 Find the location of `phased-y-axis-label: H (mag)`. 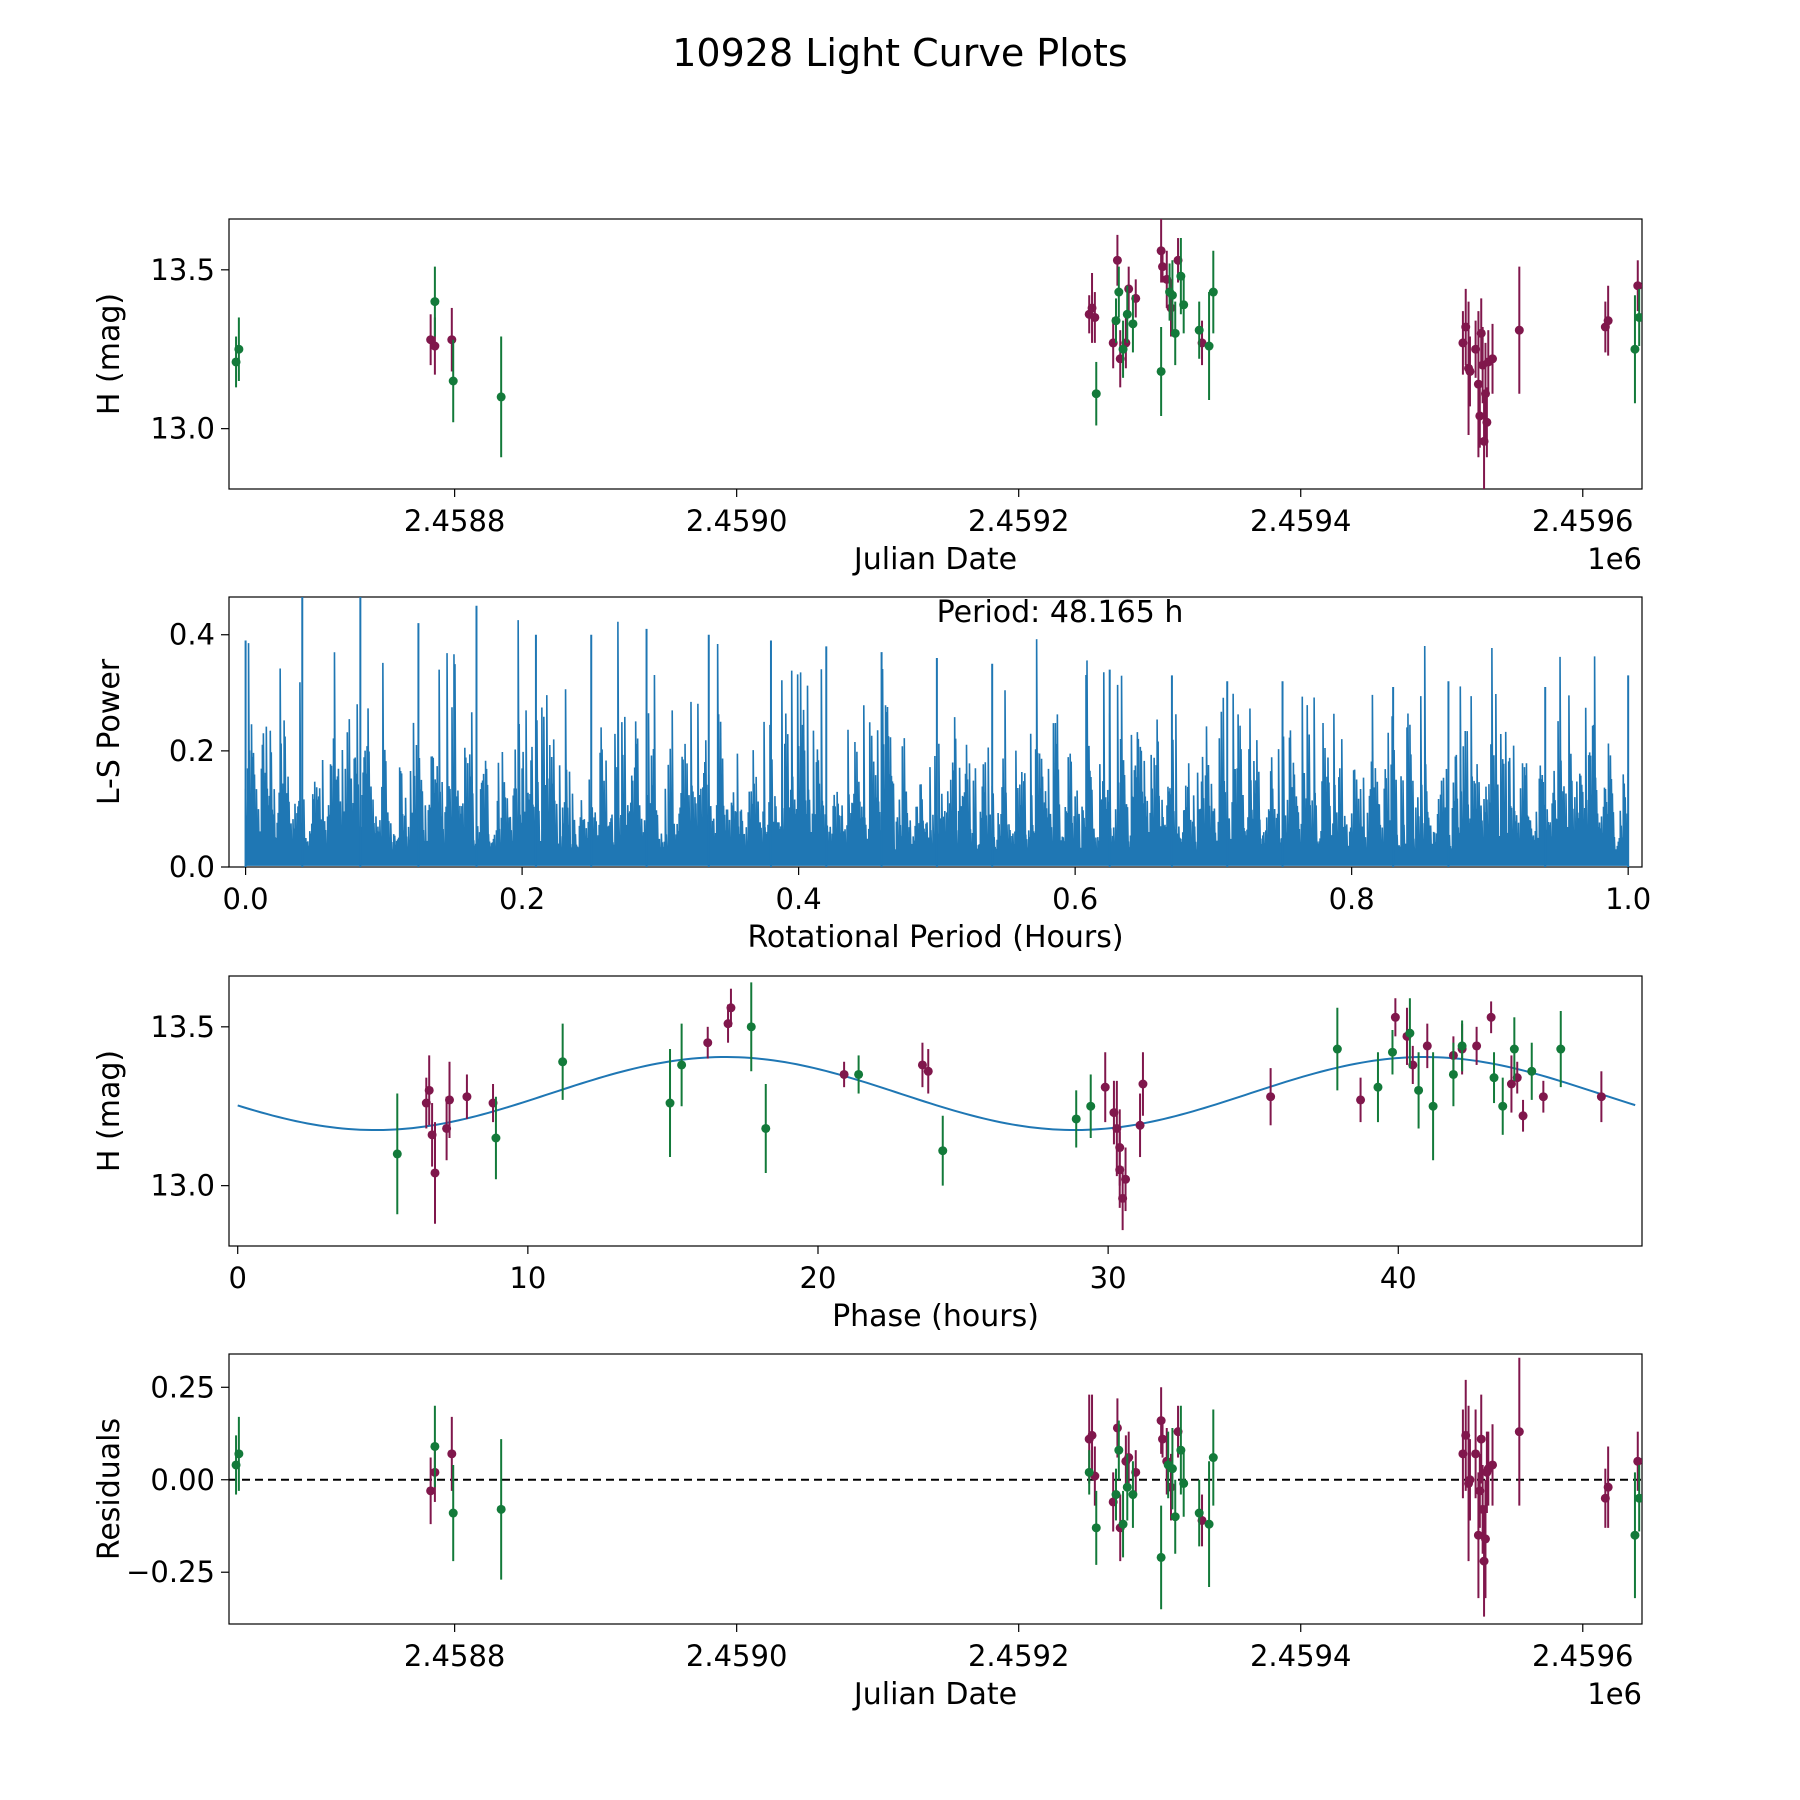

phased-y-axis-label: H (mag) is located at coordinates (109, 1111).